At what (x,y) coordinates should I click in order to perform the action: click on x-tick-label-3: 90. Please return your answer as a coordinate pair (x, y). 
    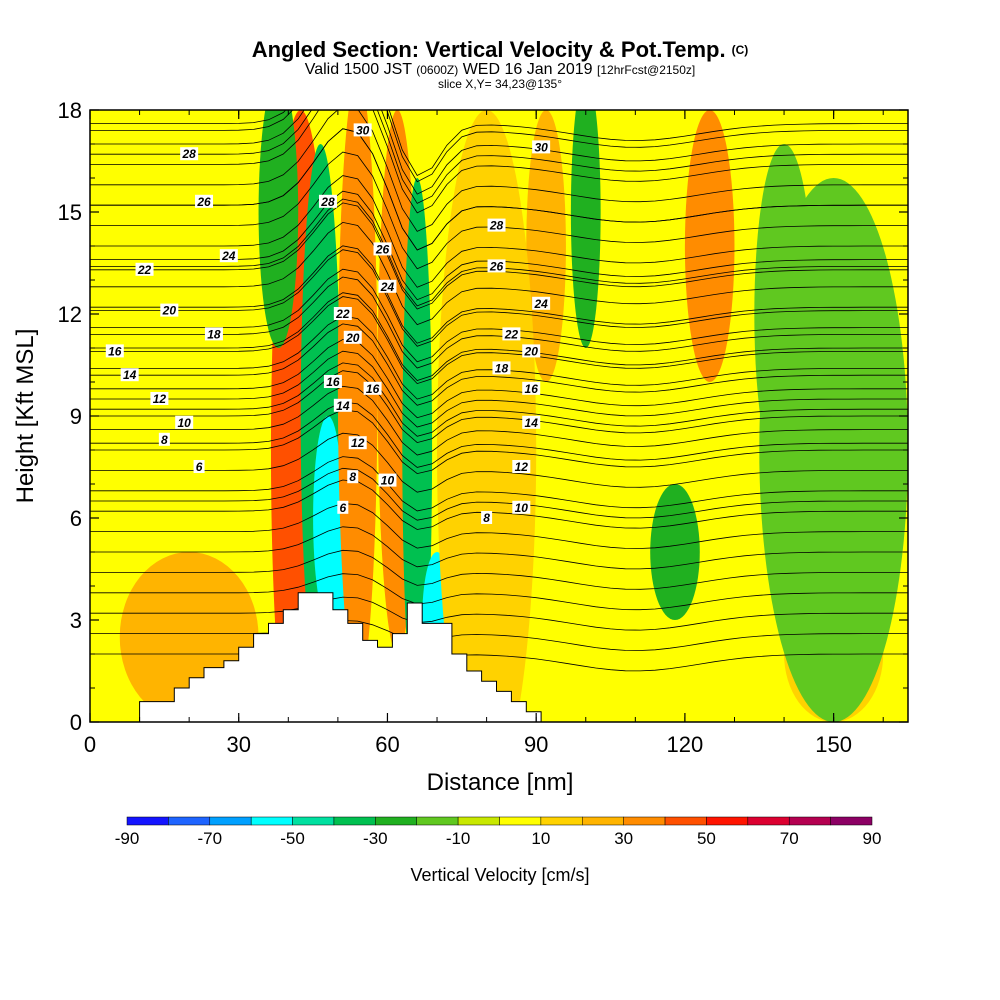
    Looking at the image, I should click on (536, 744).